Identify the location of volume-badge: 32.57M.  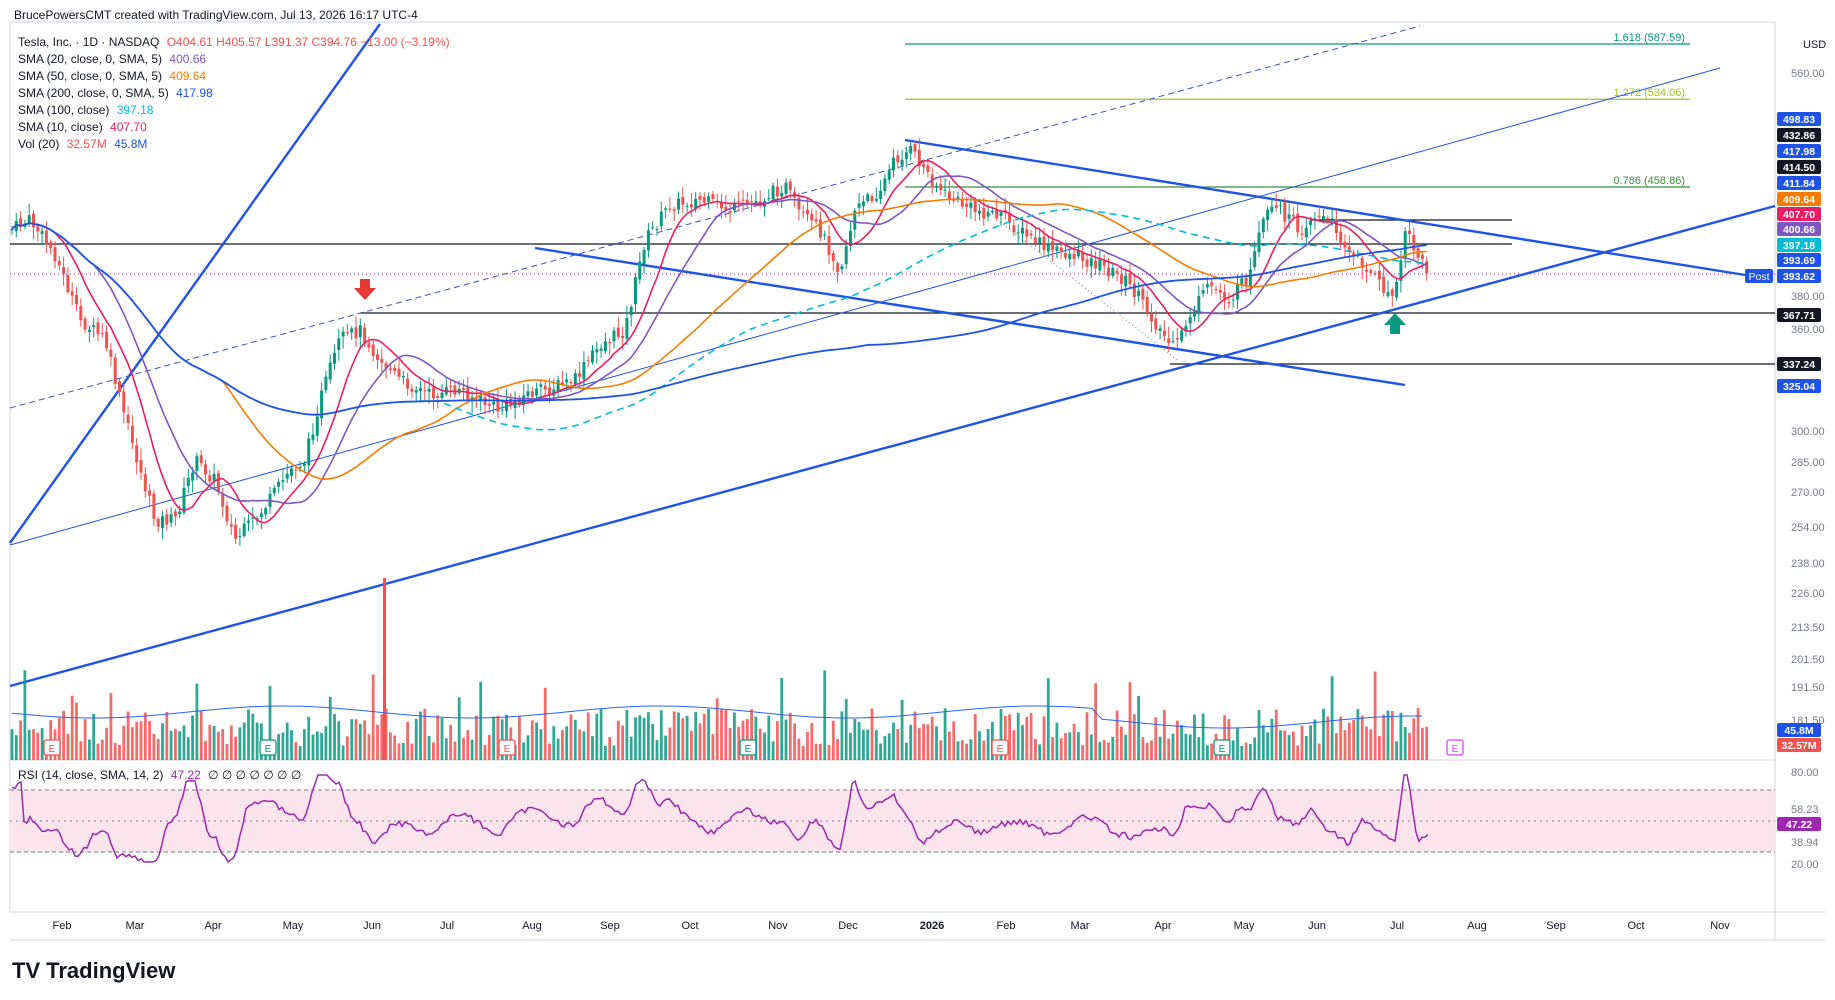
(1799, 745).